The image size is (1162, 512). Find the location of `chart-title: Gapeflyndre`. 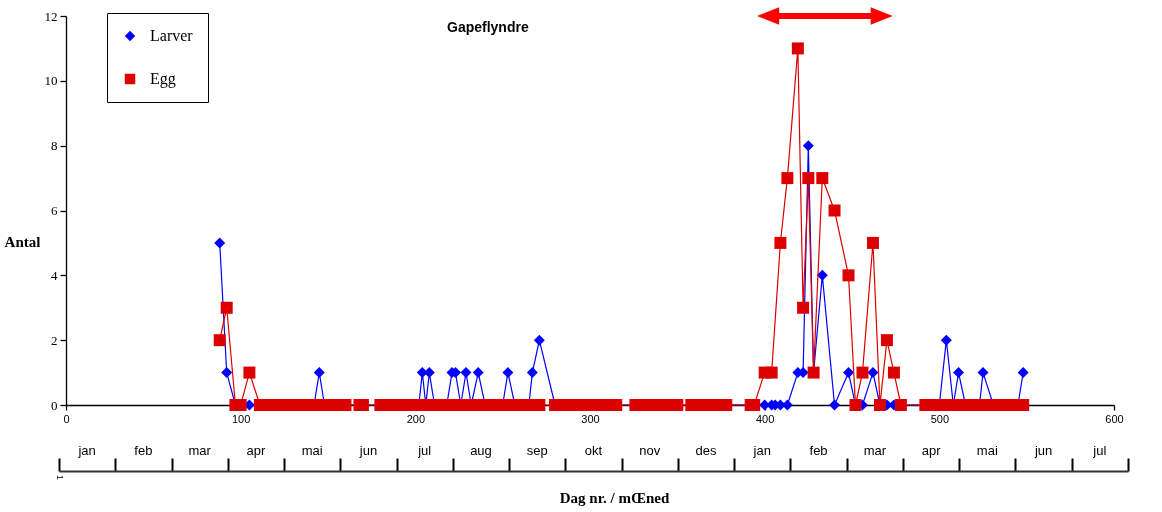

chart-title: Gapeflyndre is located at coordinates (488, 27).